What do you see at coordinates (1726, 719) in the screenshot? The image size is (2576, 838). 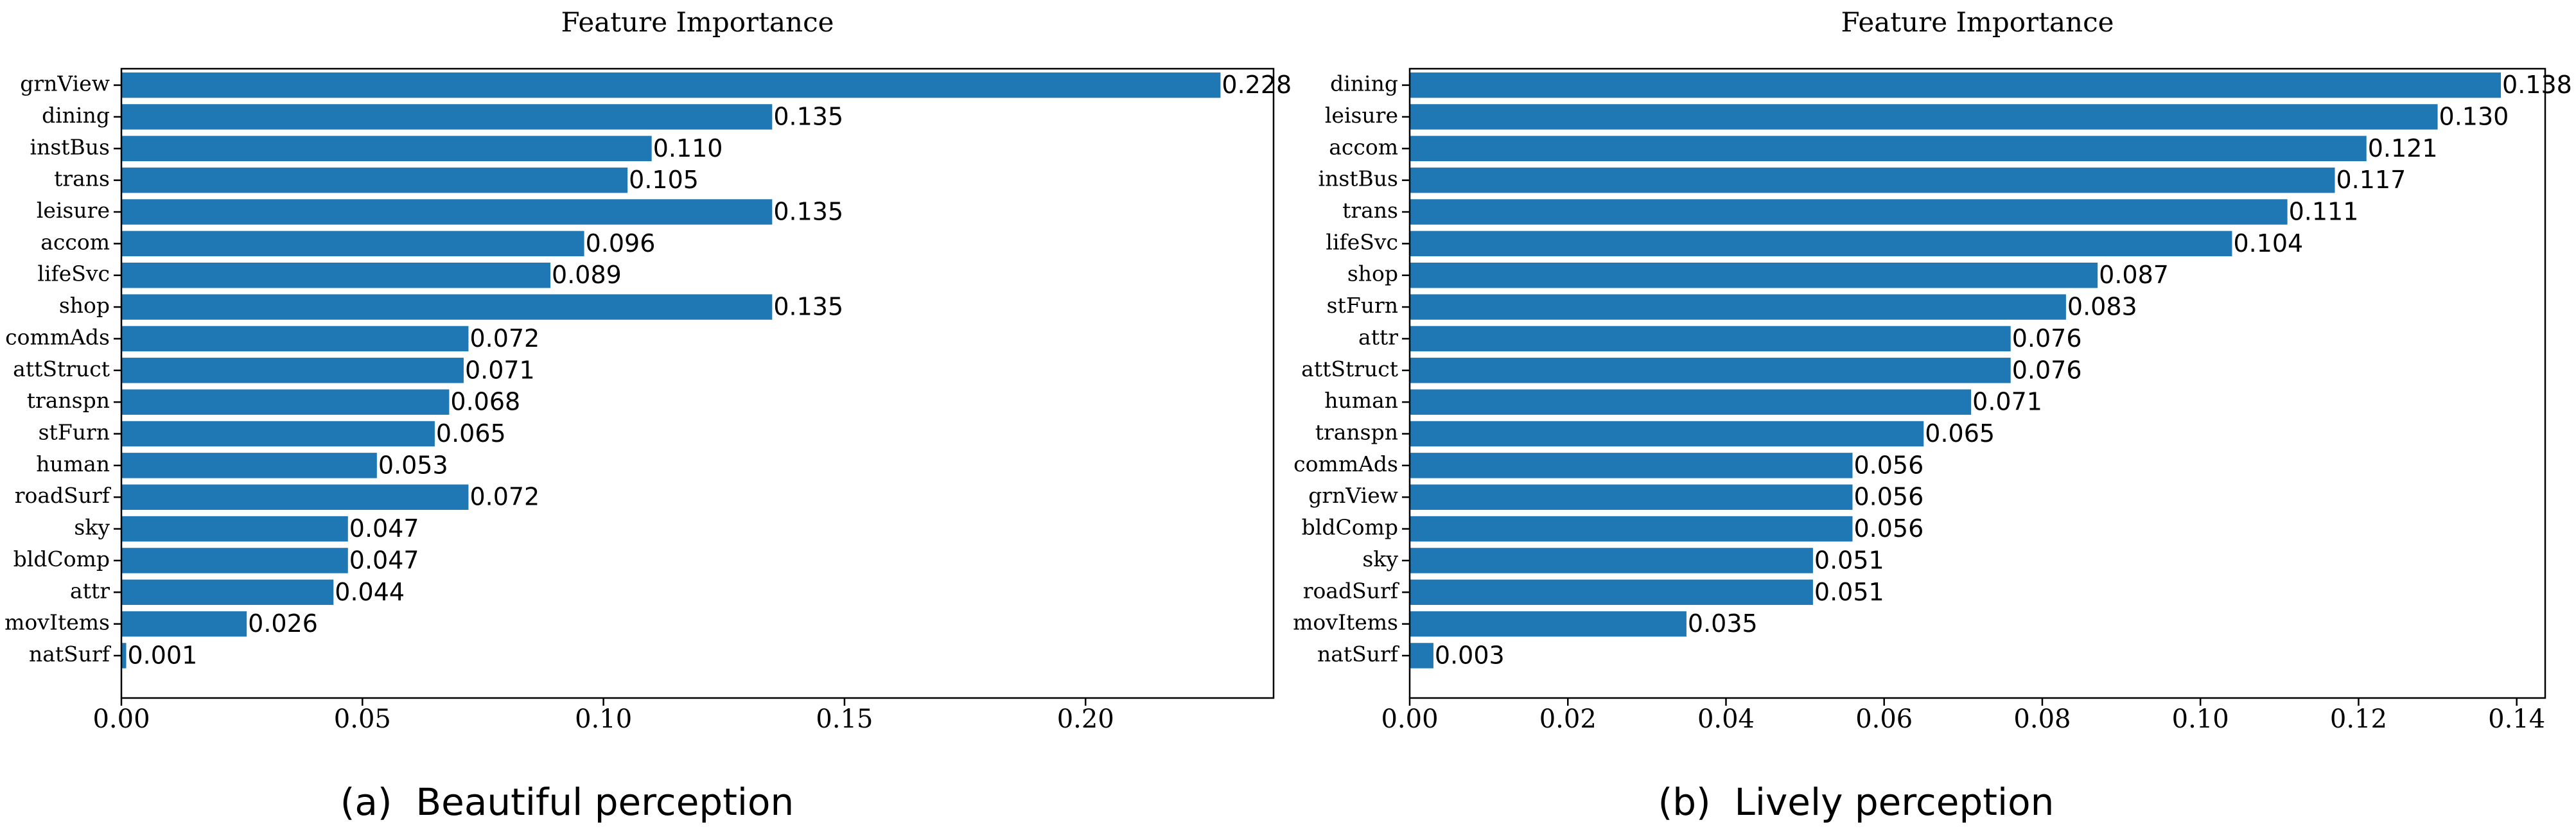 I see `x-tick-label: 0.04` at bounding box center [1726, 719].